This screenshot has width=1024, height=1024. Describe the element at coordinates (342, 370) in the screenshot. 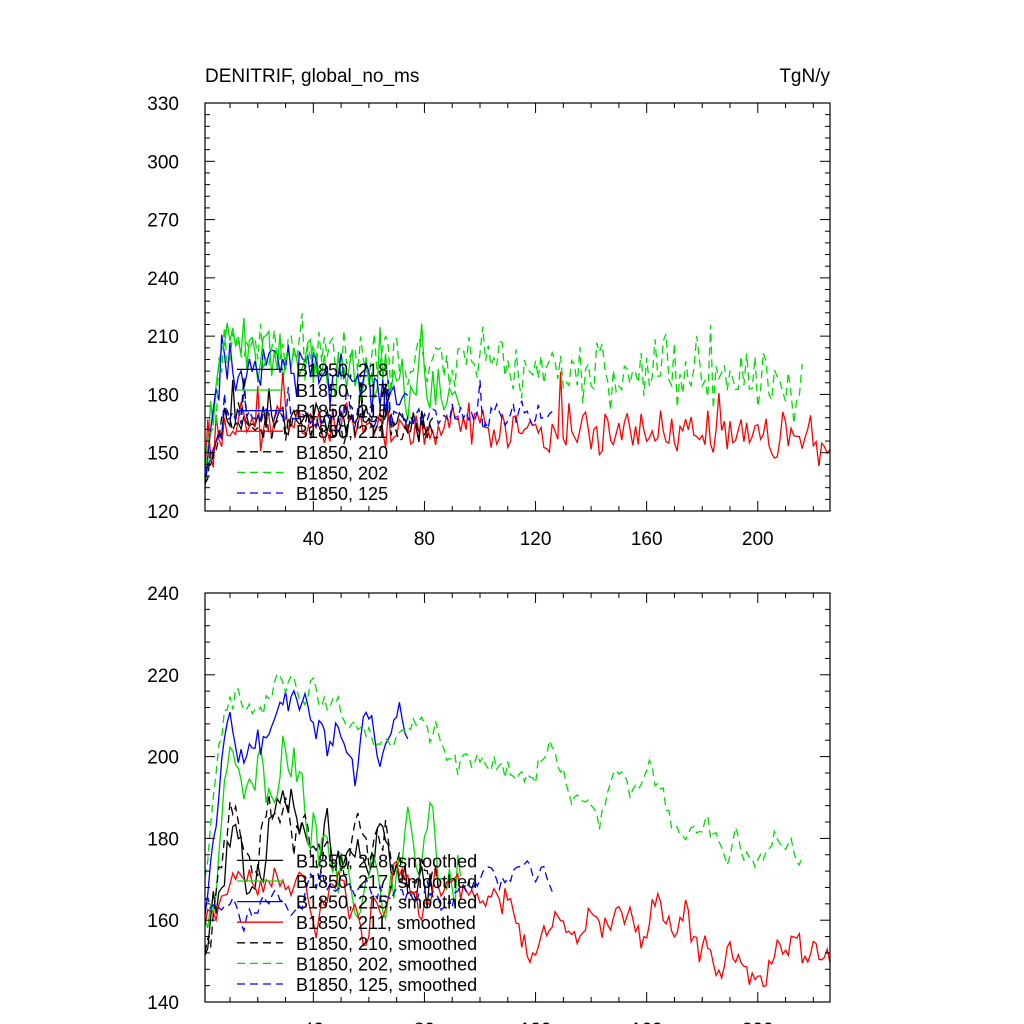

I see `legend-entry: B1850, 218` at that location.